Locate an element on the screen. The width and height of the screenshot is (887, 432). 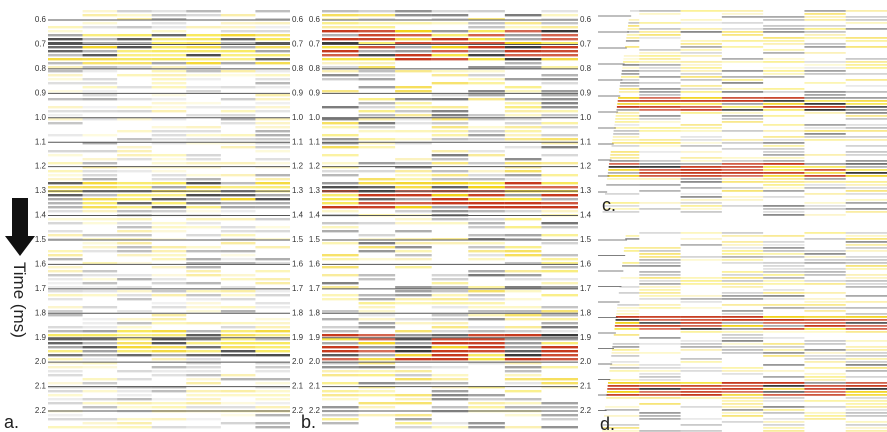
tick-label: 1.3 is located at coordinates (41, 190).